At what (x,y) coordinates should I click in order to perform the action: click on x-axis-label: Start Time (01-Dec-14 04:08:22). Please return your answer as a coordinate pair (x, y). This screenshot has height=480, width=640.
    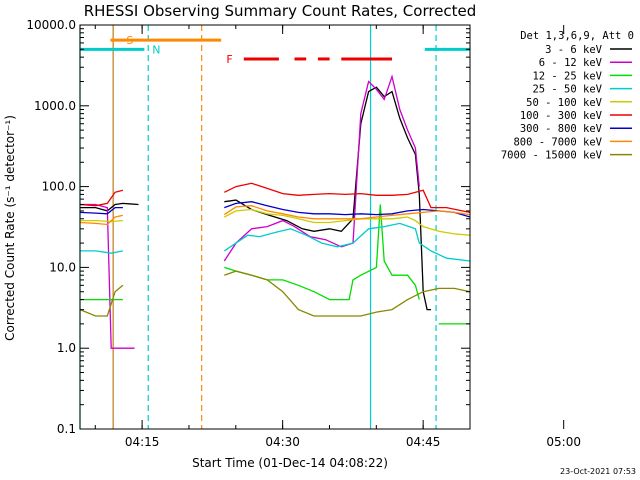
    Looking at the image, I should click on (290, 463).